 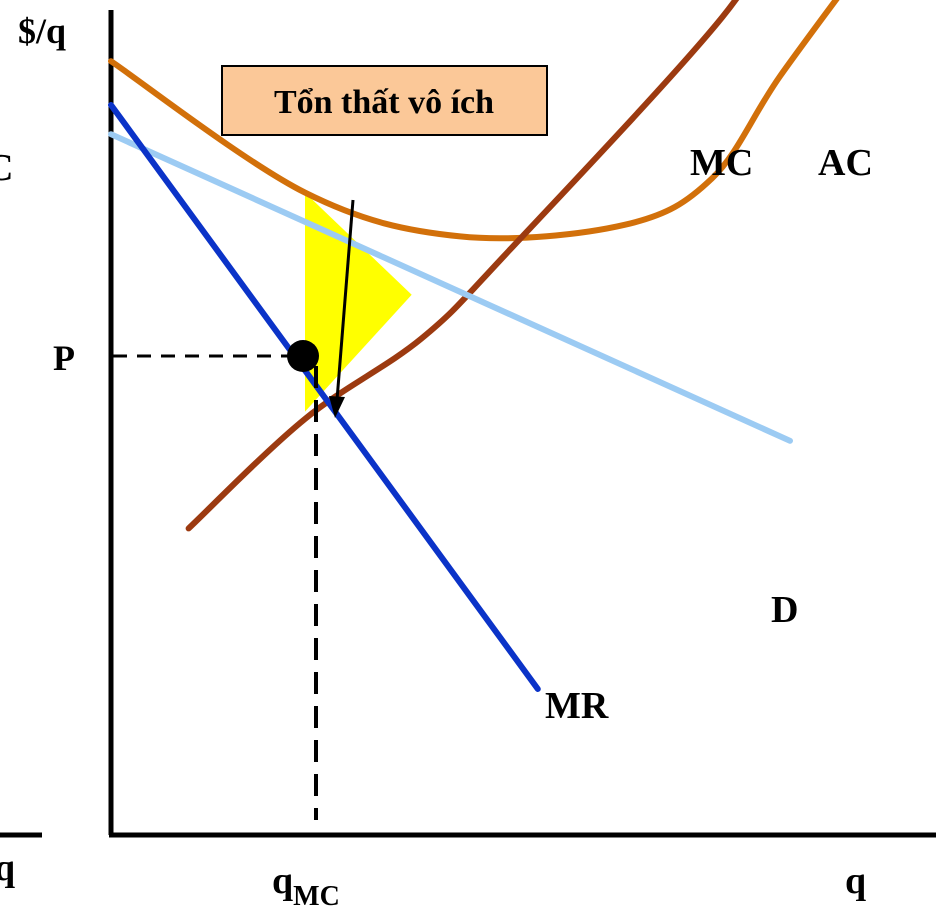 I want to click on monopoly-point, so click(x=303, y=356).